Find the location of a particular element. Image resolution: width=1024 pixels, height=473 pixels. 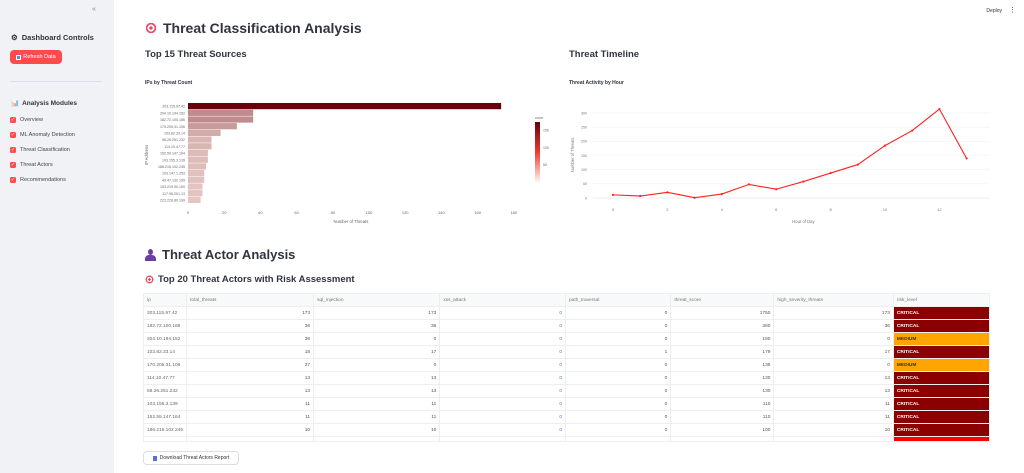

cell-total_threats: 13 is located at coordinates (250, 391).